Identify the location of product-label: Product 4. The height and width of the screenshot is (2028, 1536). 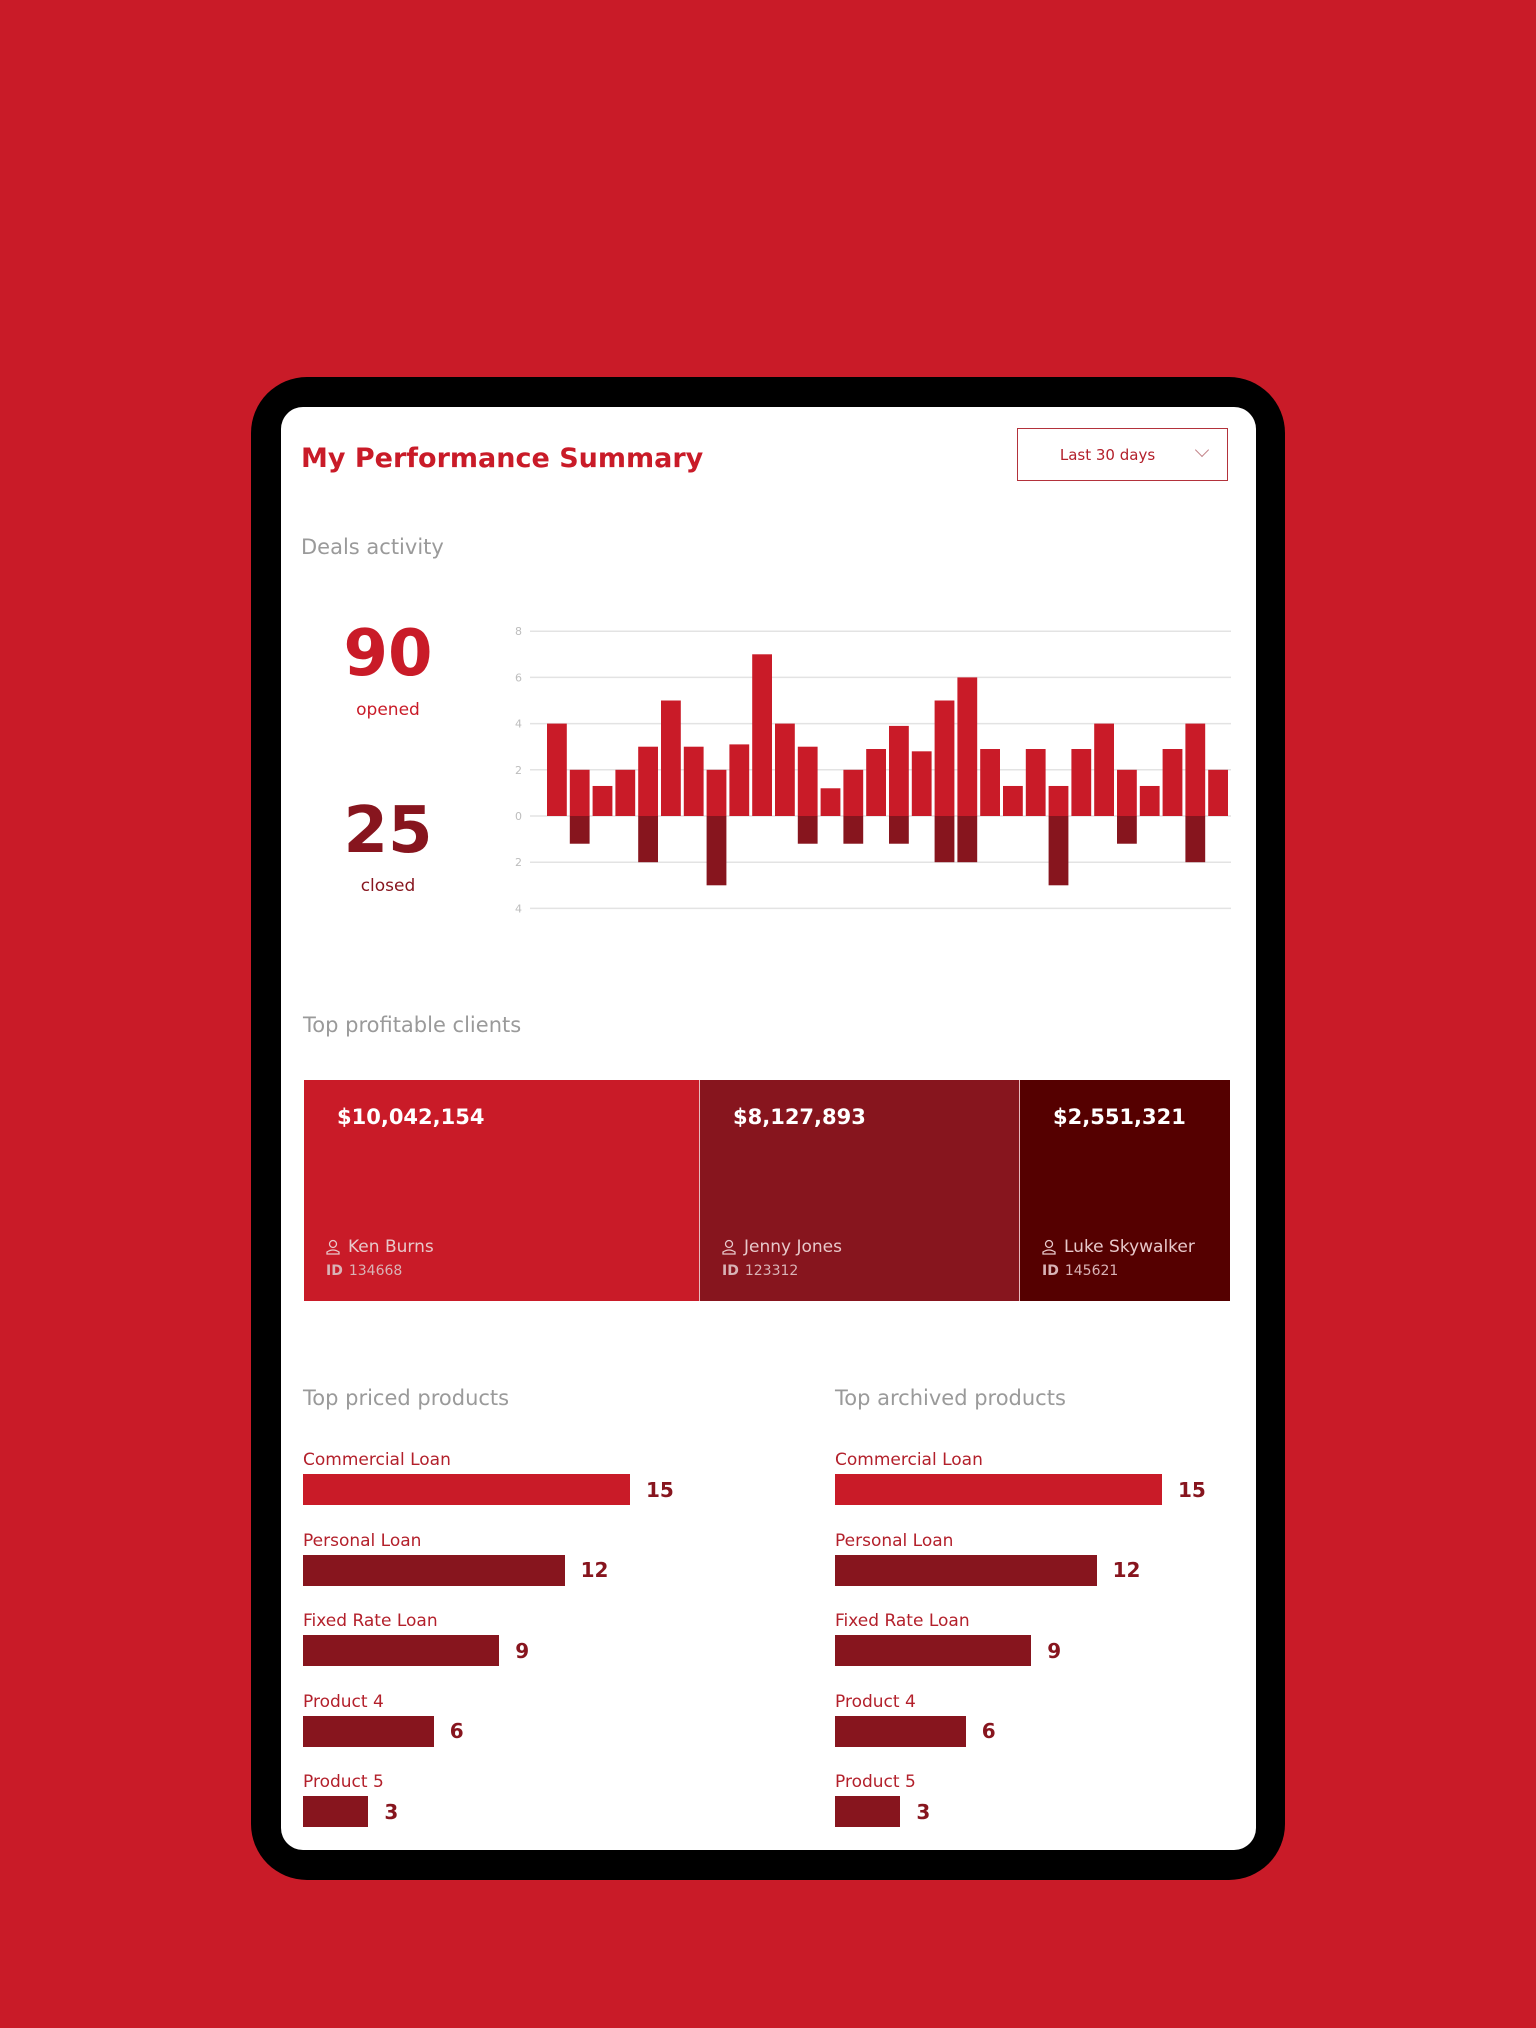
(875, 1701).